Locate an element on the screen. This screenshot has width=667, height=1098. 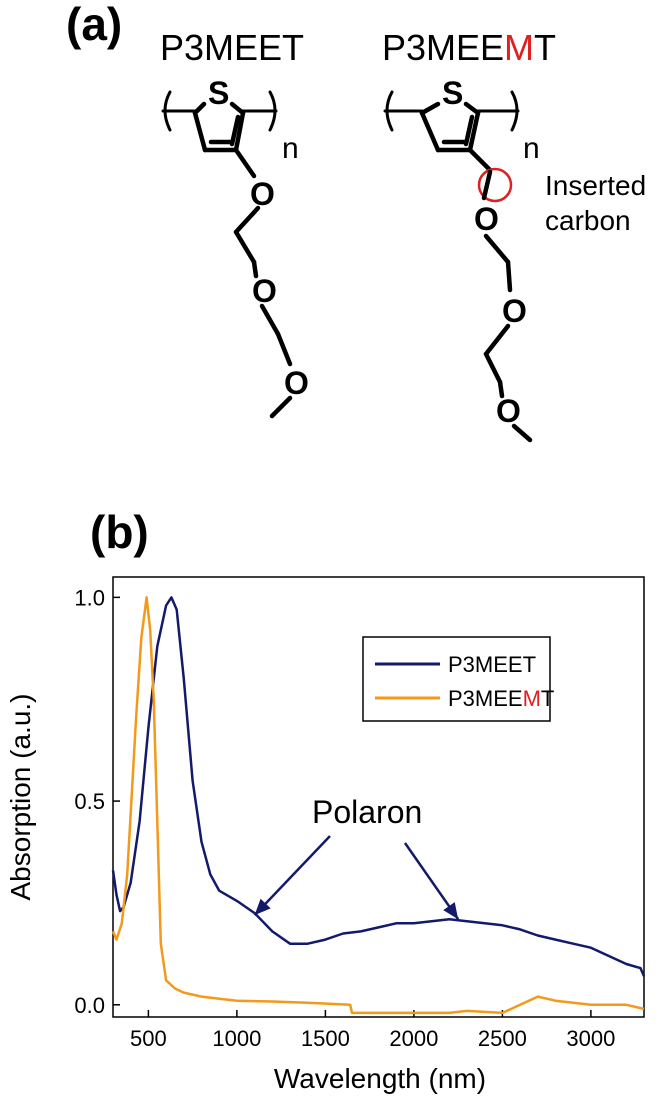
repeat-n-1: n is located at coordinates (290, 148).